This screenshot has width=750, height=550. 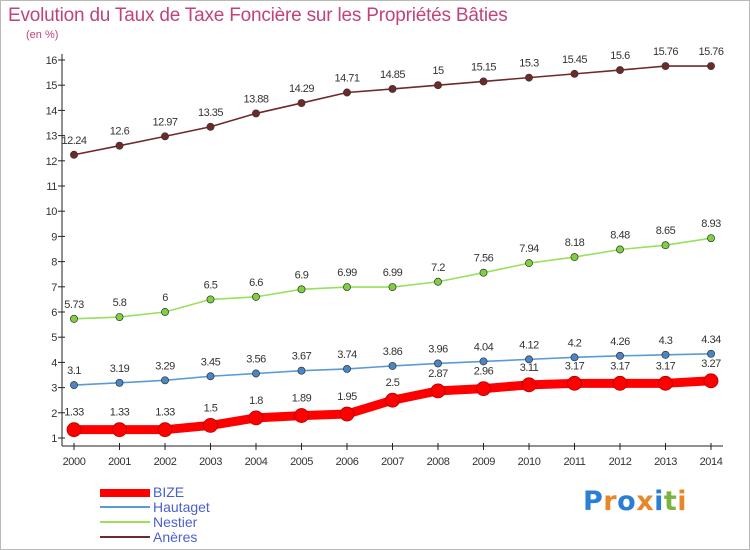 I want to click on y-tick-label: 6, so click(x=54, y=313).